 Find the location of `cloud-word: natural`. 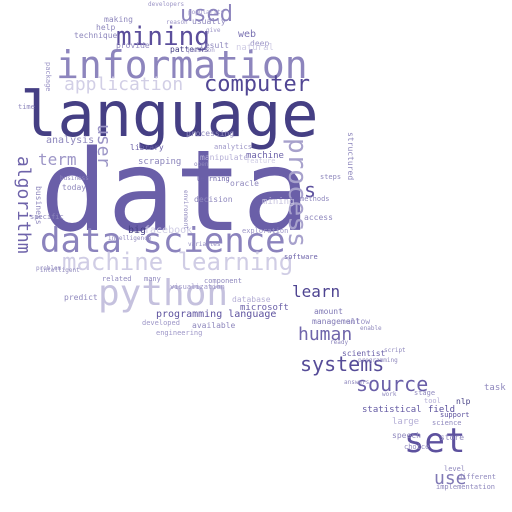

cloud-word: natural is located at coordinates (255, 48).